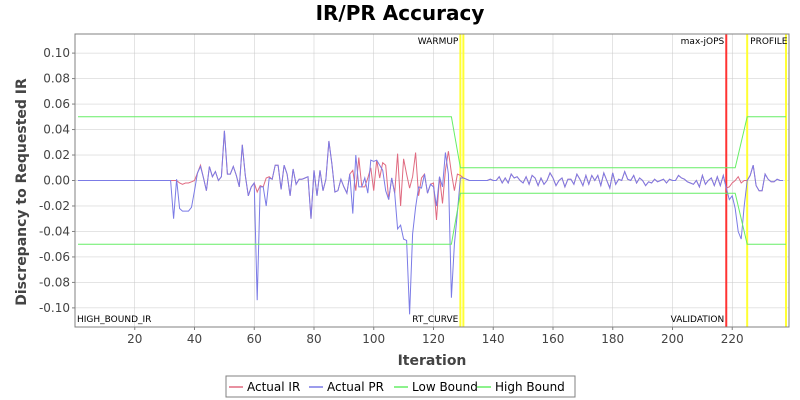 This screenshot has width=800, height=400. What do you see at coordinates (56, 155) in the screenshot?
I see `y-tick-label: 0.02` at bounding box center [56, 155].